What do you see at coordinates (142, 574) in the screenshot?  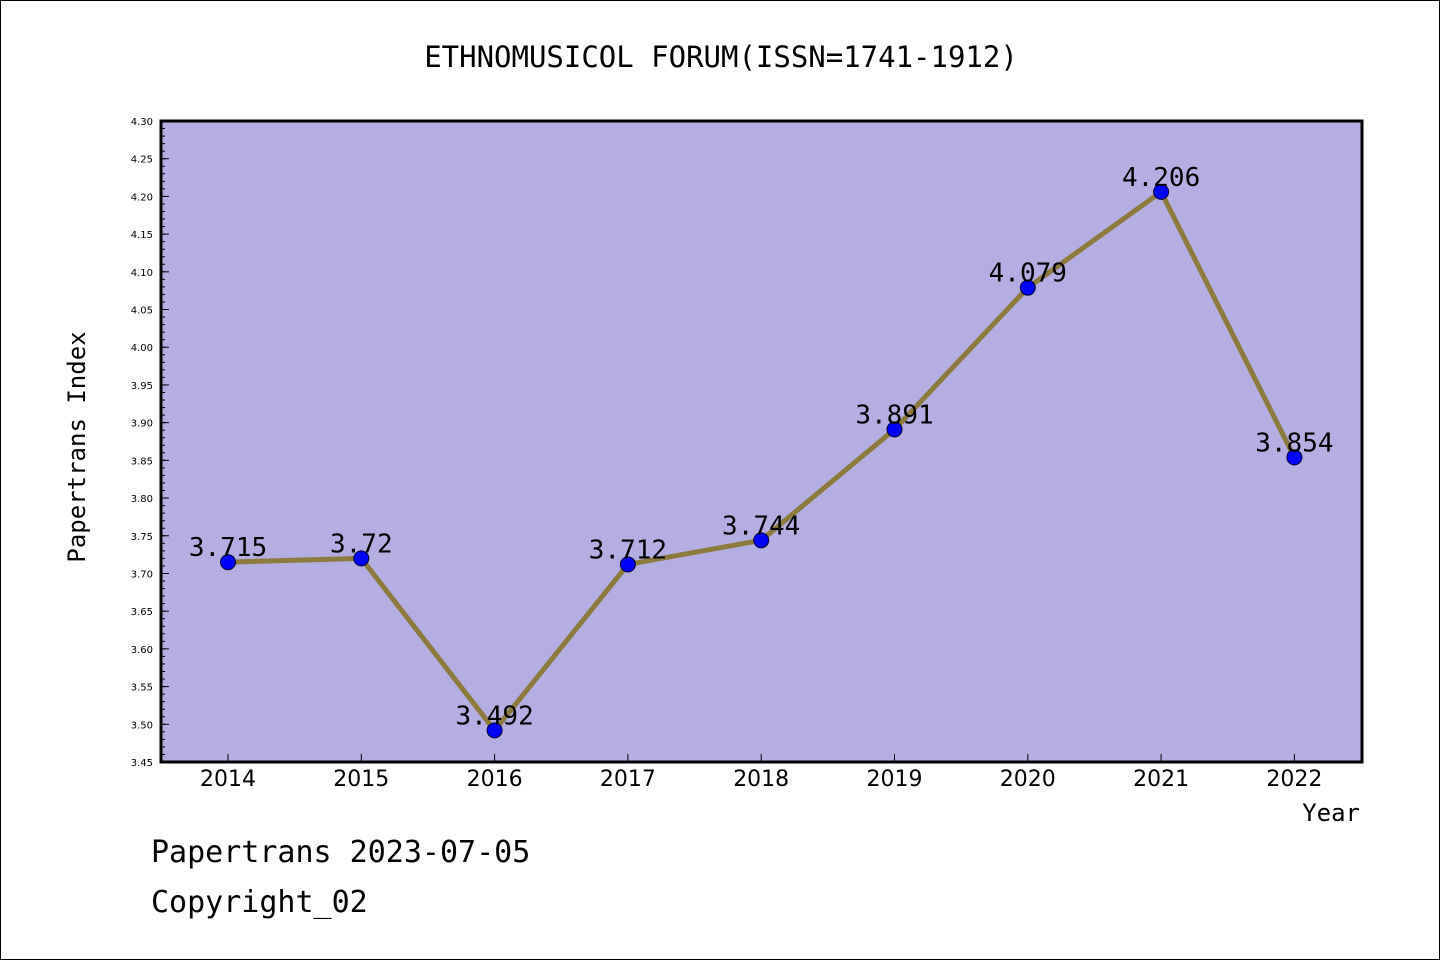 I see `y-tick-label: 3.70` at bounding box center [142, 574].